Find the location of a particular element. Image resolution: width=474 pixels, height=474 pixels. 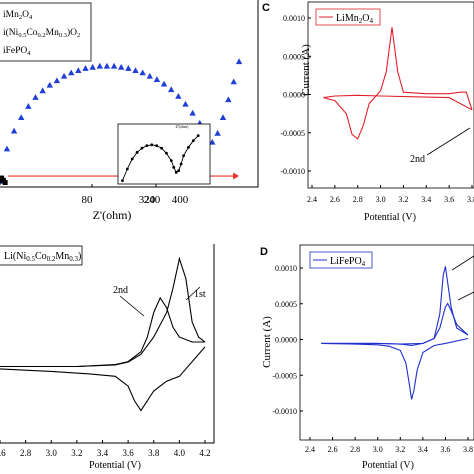

panel-b-xticks: 2.6 2.8 3.0 3.2 3.4 3.6 3.8 4.0 4.2 is located at coordinates (105, 449).